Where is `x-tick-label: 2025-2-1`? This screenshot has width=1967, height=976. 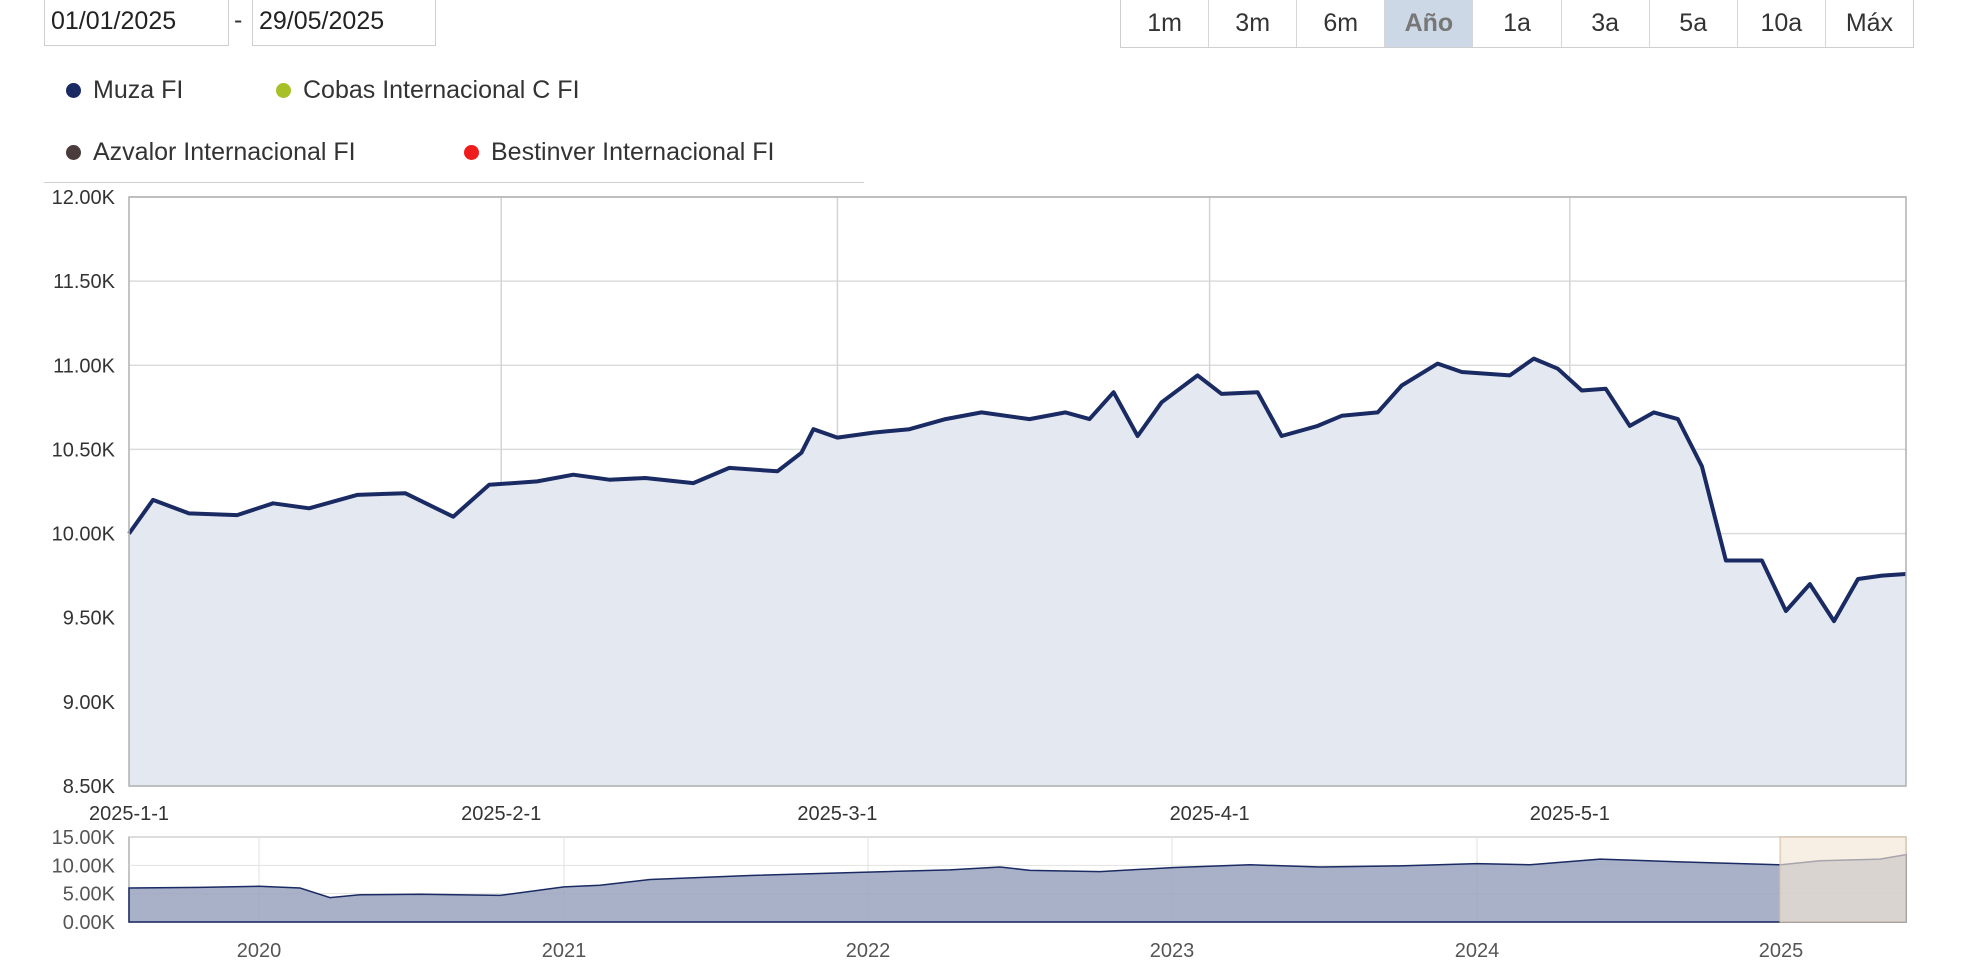 x-tick-label: 2025-2-1 is located at coordinates (501, 814).